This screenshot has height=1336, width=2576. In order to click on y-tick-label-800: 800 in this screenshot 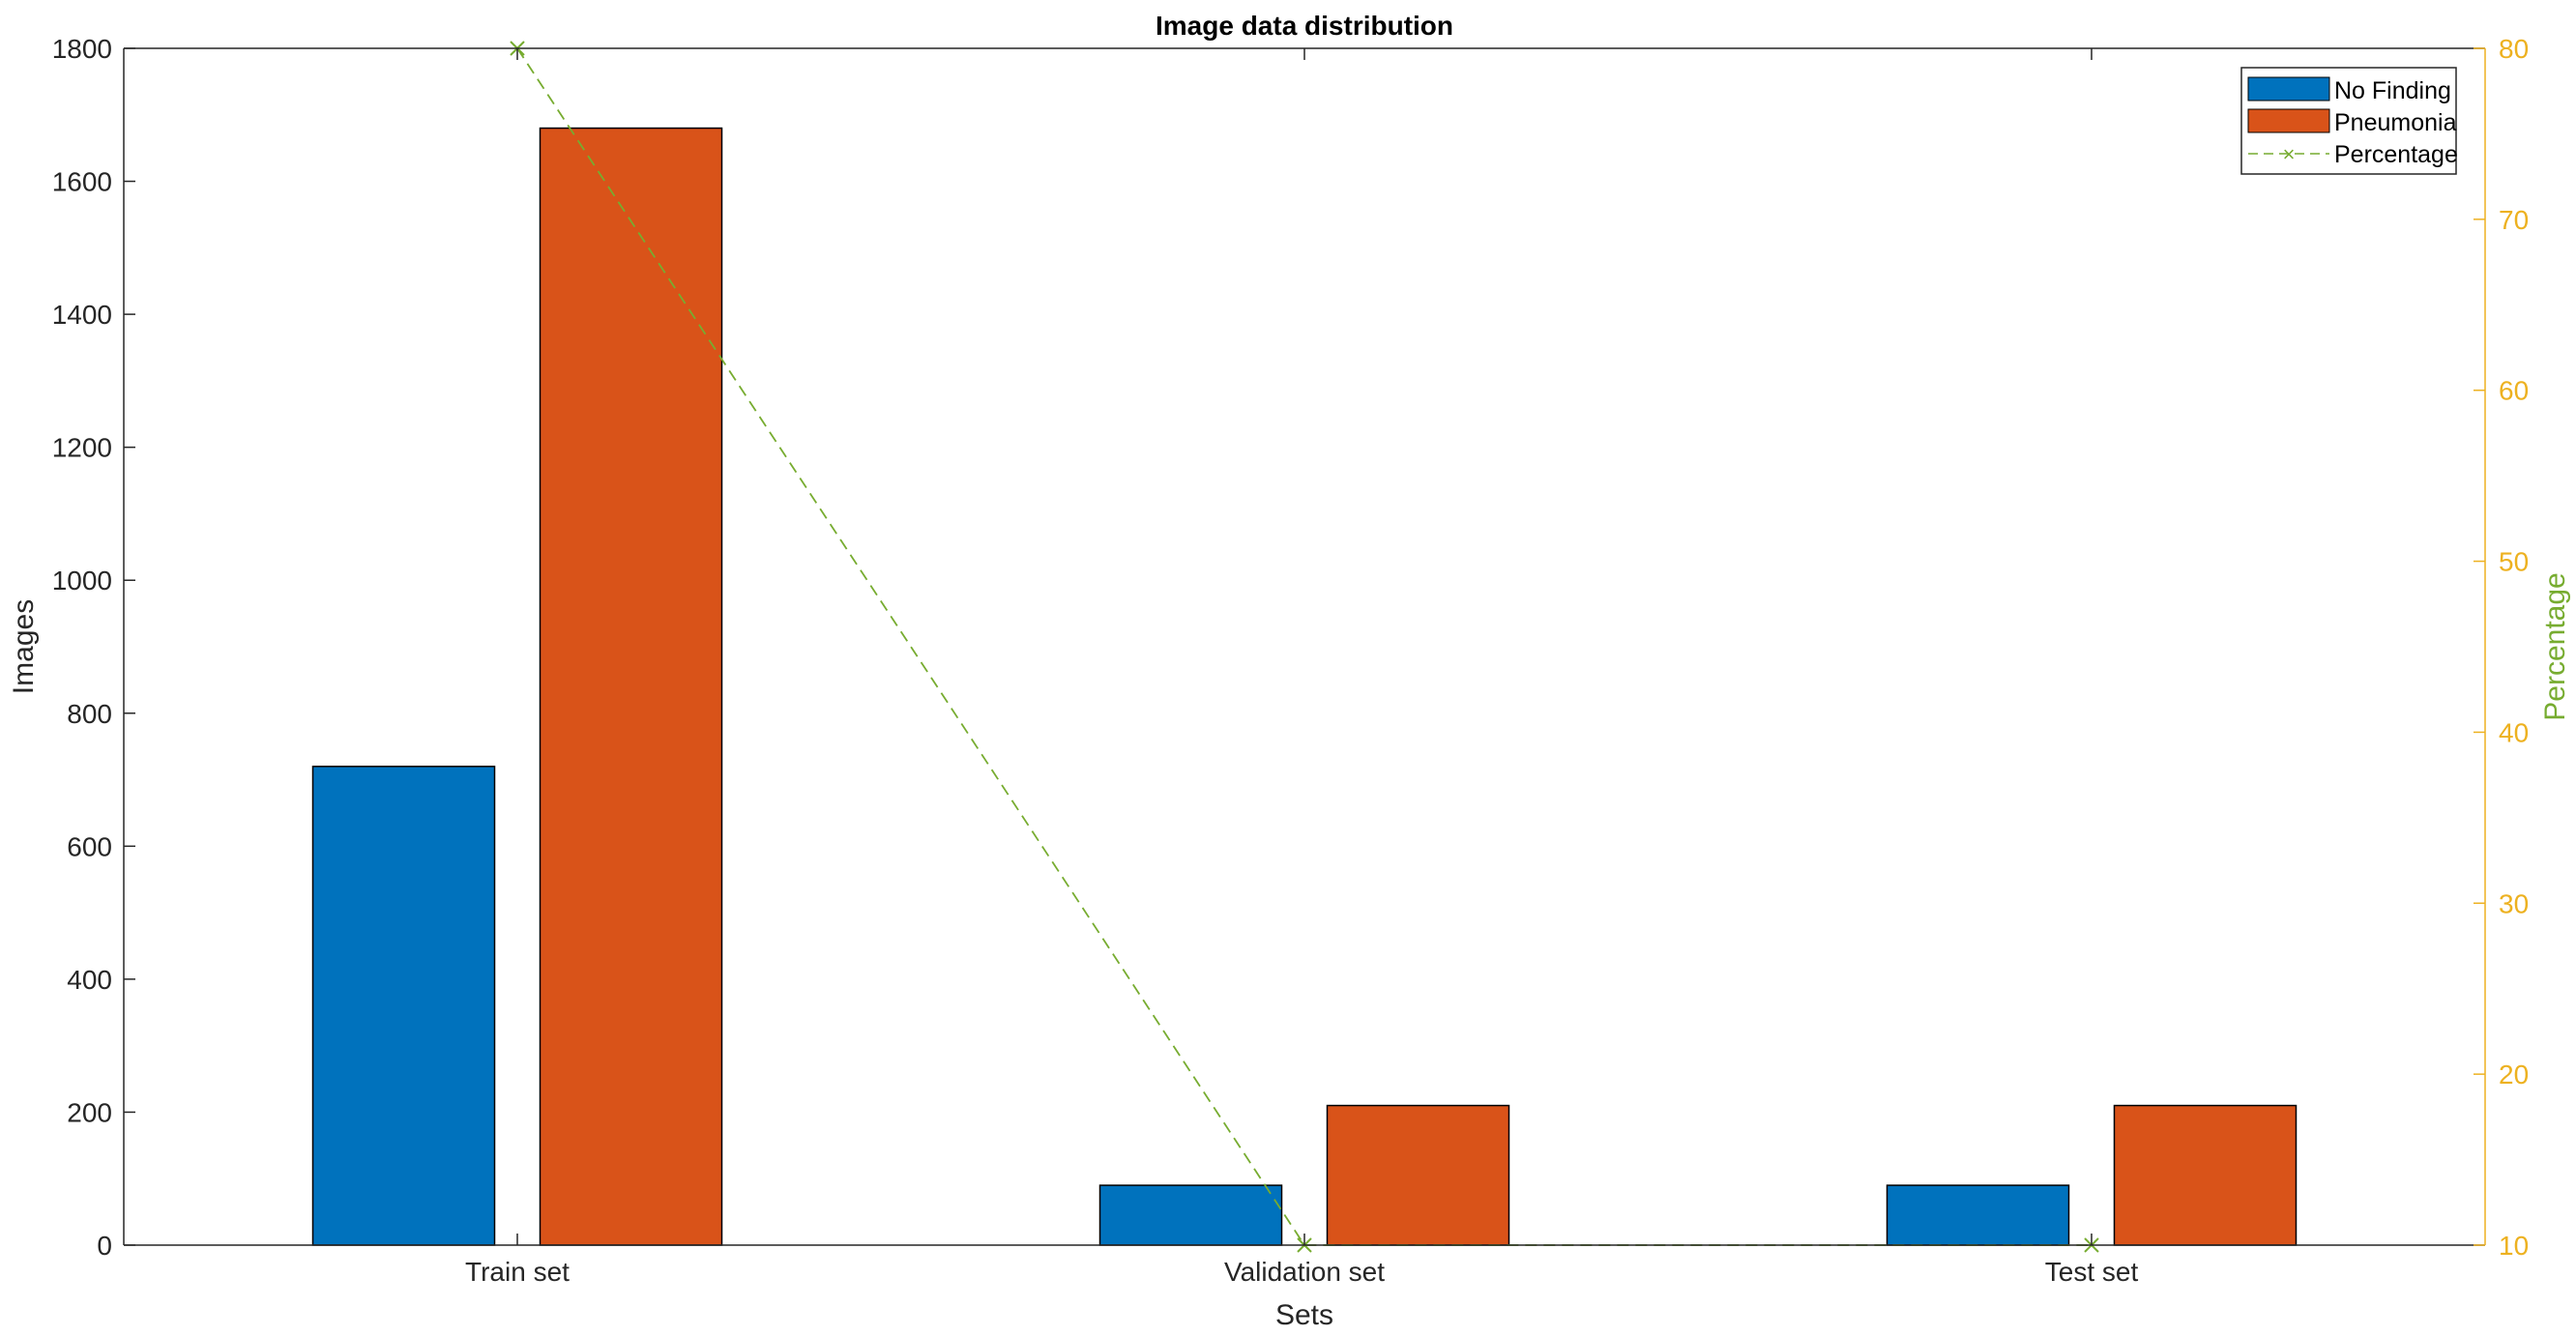, I will do `click(89, 714)`.